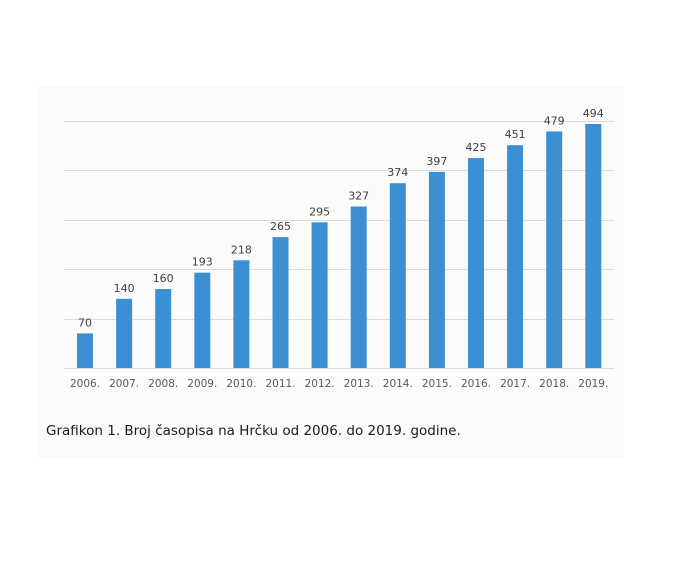 This screenshot has width=696, height=564. I want to click on x-tick-label: 2016., so click(476, 384).